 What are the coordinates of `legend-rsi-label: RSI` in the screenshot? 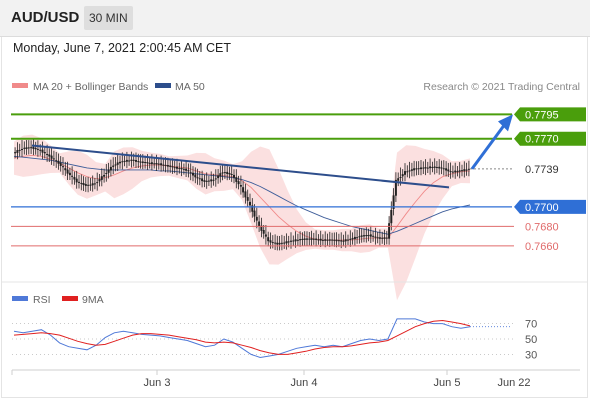 It's located at (42, 300).